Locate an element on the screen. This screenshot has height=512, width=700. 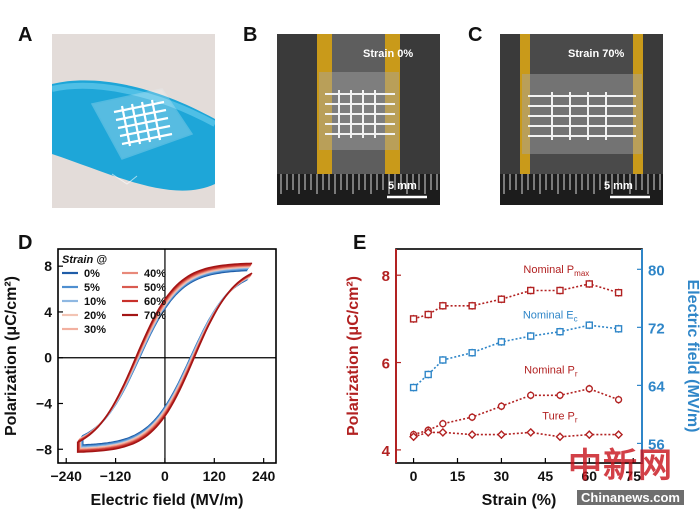
finger-illustration is located at coordinates (133, 135).